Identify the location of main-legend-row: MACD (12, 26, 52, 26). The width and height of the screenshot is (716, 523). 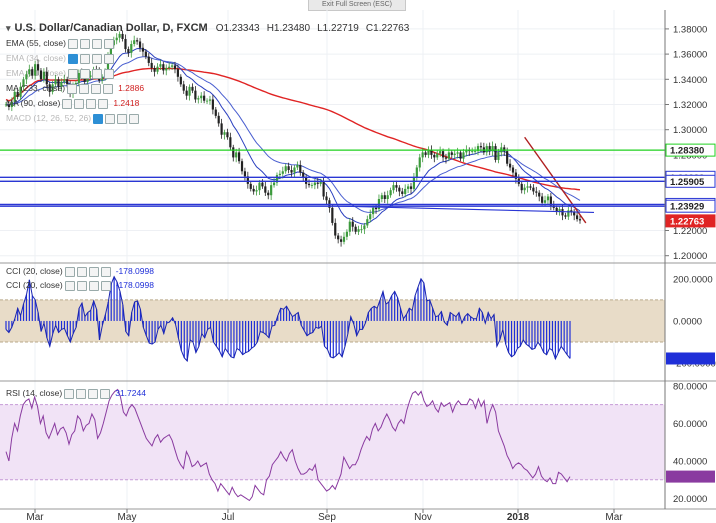
(73, 118).